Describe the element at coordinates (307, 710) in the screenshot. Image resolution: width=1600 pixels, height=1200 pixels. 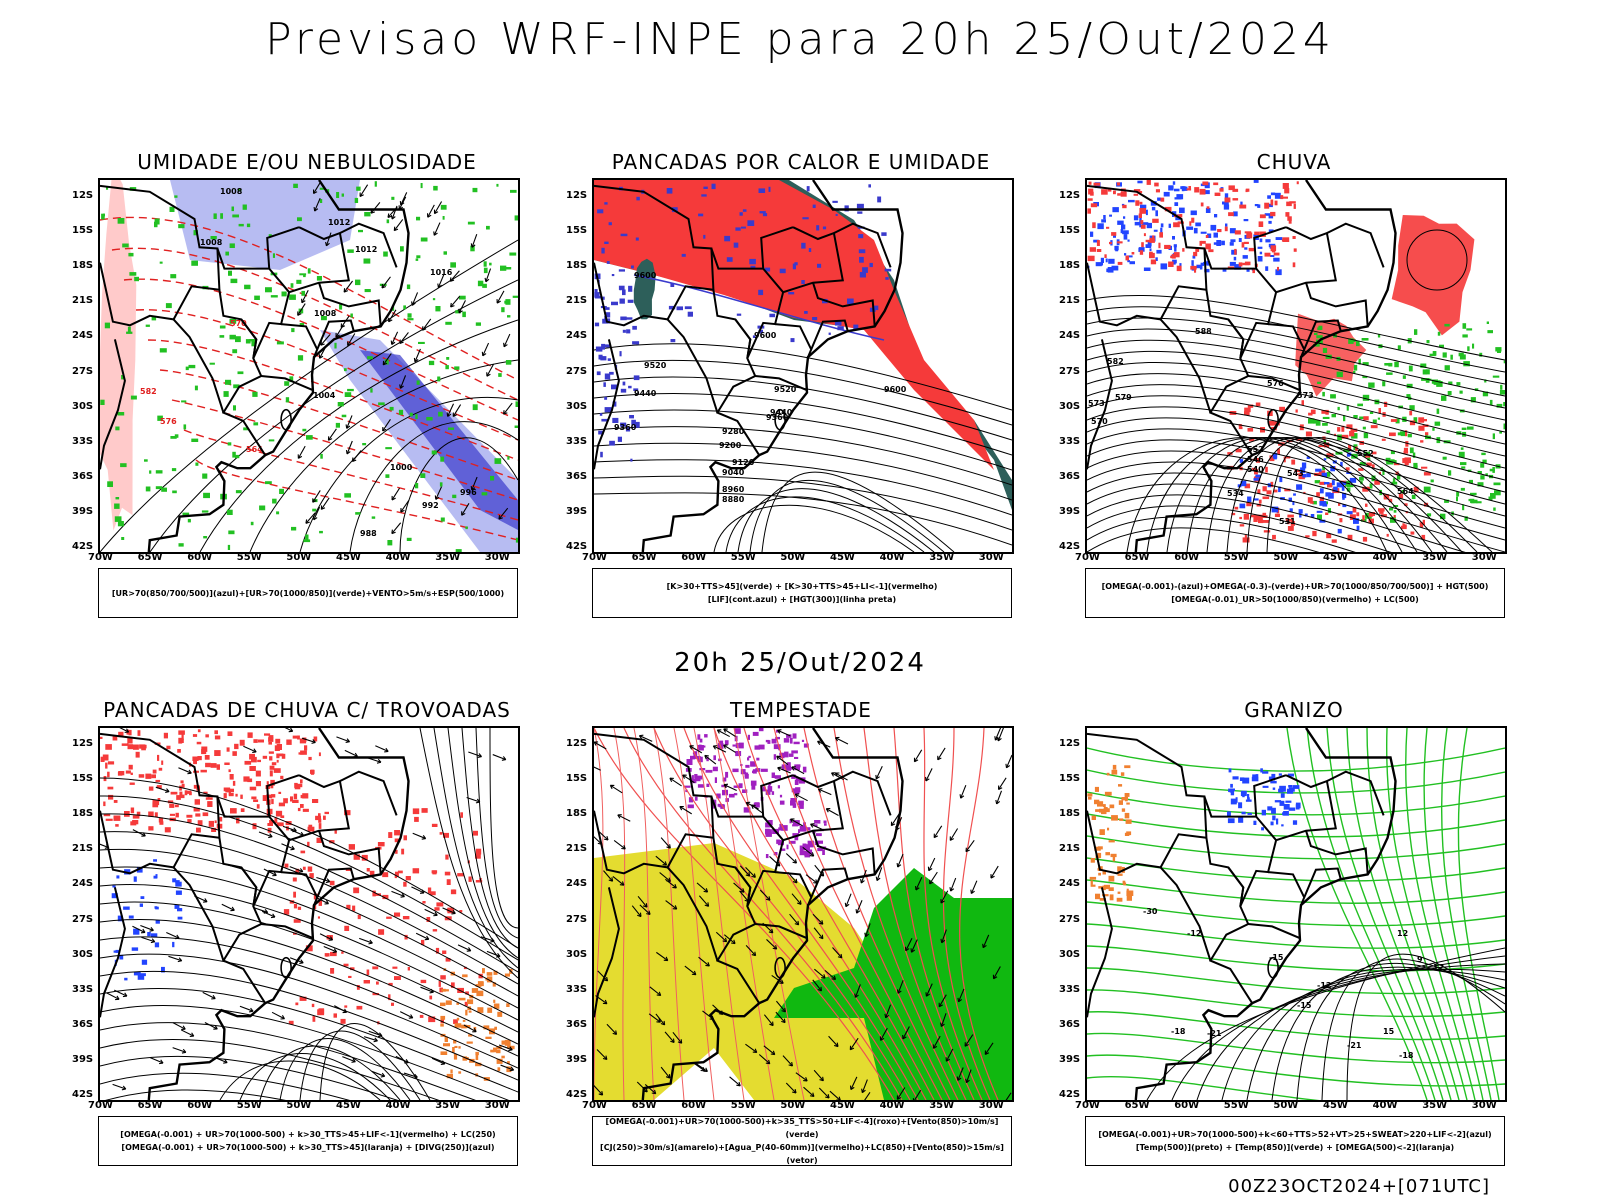
I see `panel-title-trovoadas: PANCADAS DE CHUVA C/ TROVOADAS` at that location.